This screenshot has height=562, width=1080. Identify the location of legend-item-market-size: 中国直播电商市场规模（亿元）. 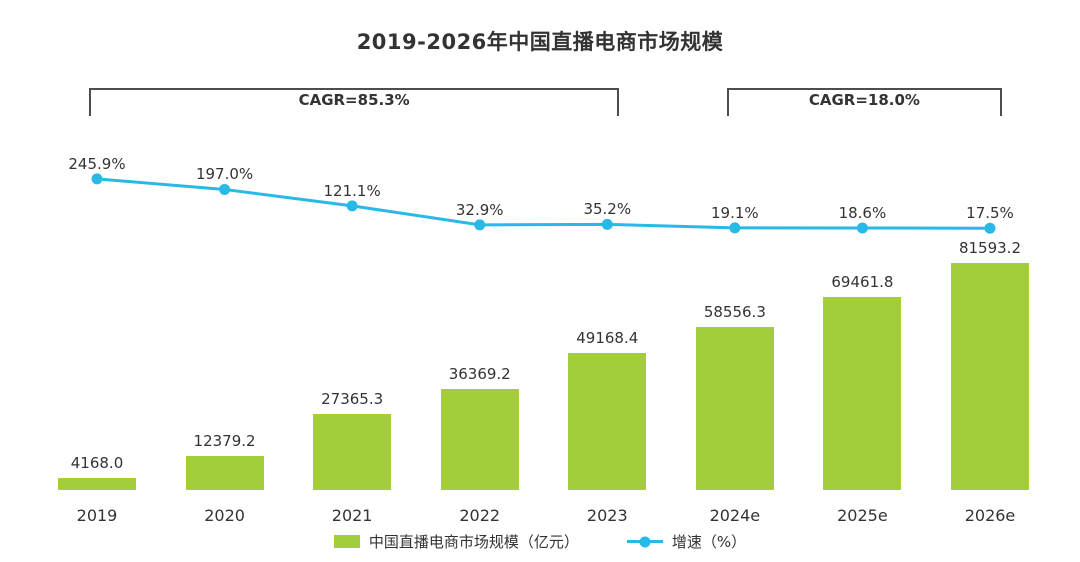
(456, 541).